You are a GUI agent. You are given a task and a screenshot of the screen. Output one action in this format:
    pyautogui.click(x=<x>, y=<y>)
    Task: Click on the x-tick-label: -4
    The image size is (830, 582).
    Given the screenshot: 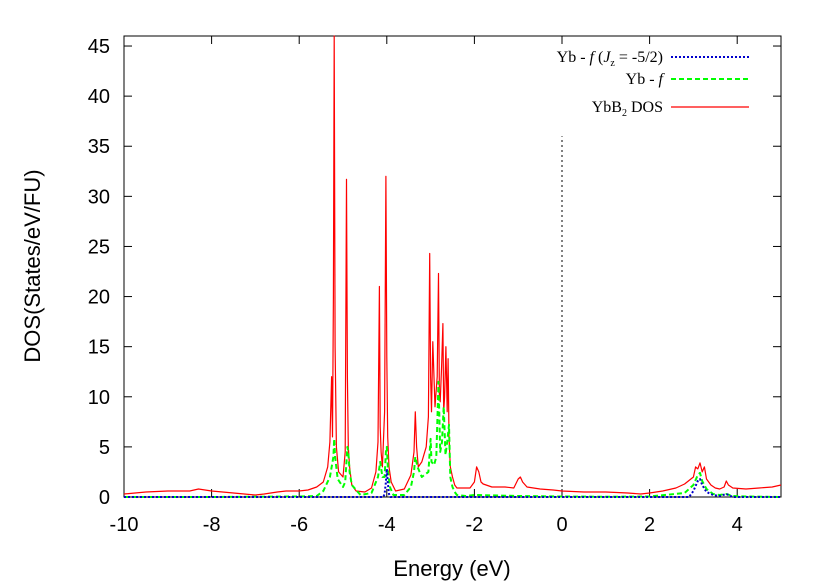 What is the action you would take?
    pyautogui.click(x=387, y=525)
    